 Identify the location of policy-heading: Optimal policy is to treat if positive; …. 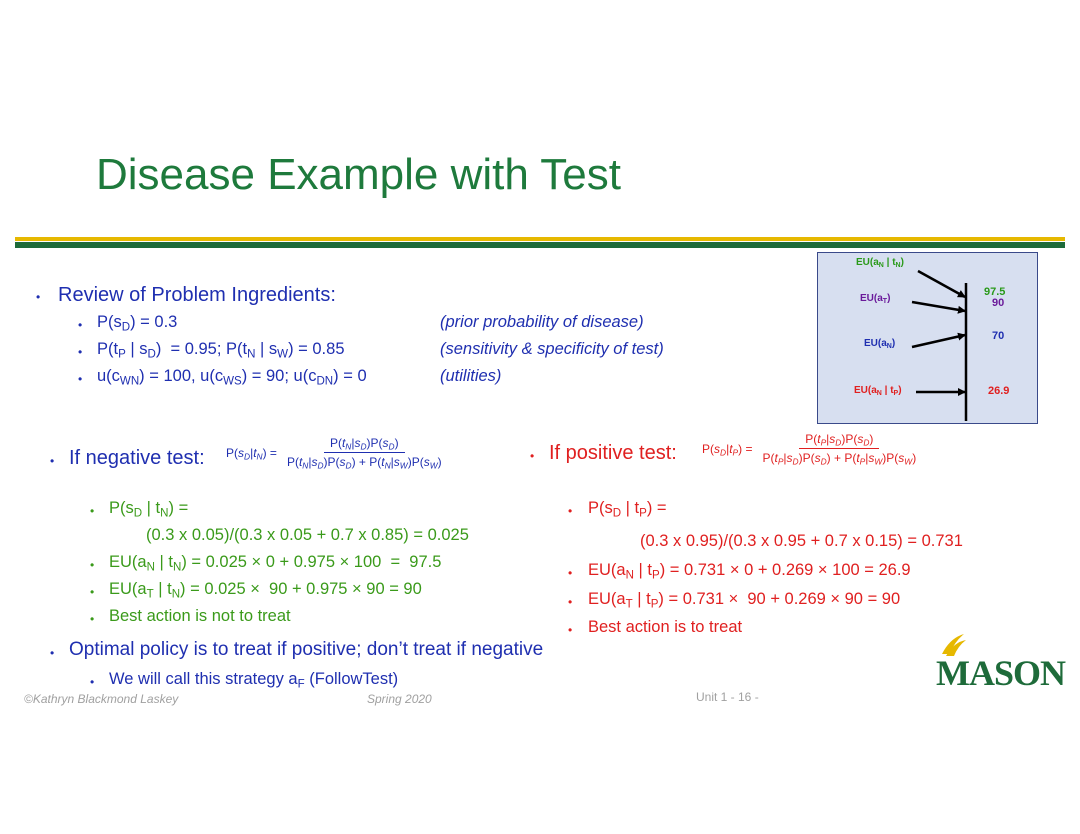
(306, 649).